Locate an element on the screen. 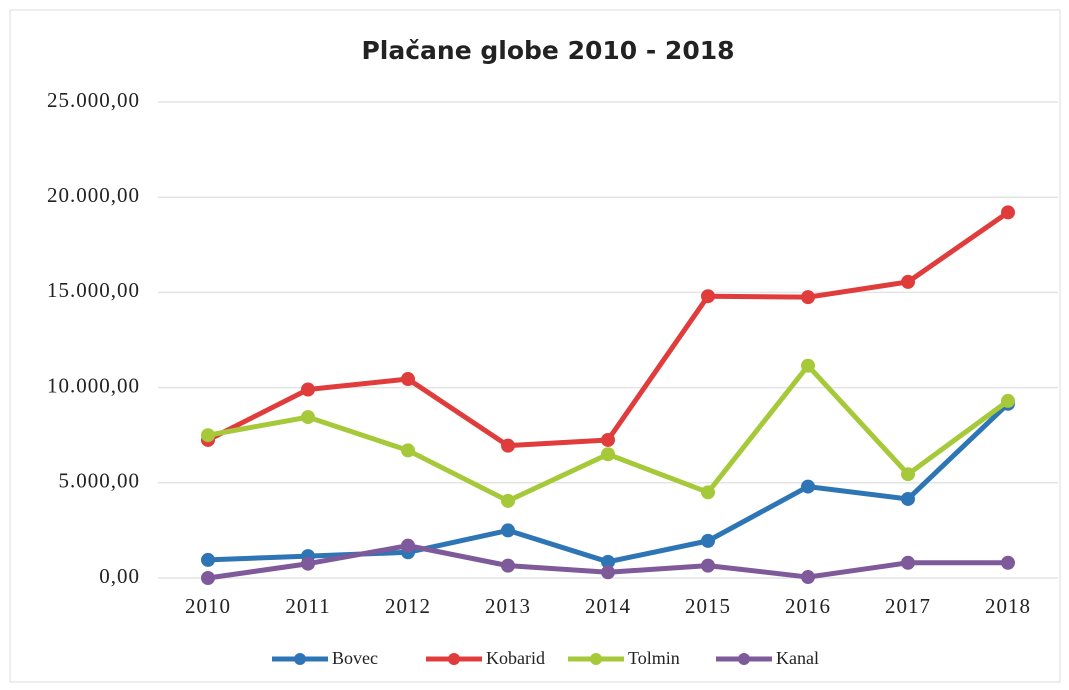 This screenshot has height=690, width=1069. x-tick-label: 2017 is located at coordinates (908, 606).